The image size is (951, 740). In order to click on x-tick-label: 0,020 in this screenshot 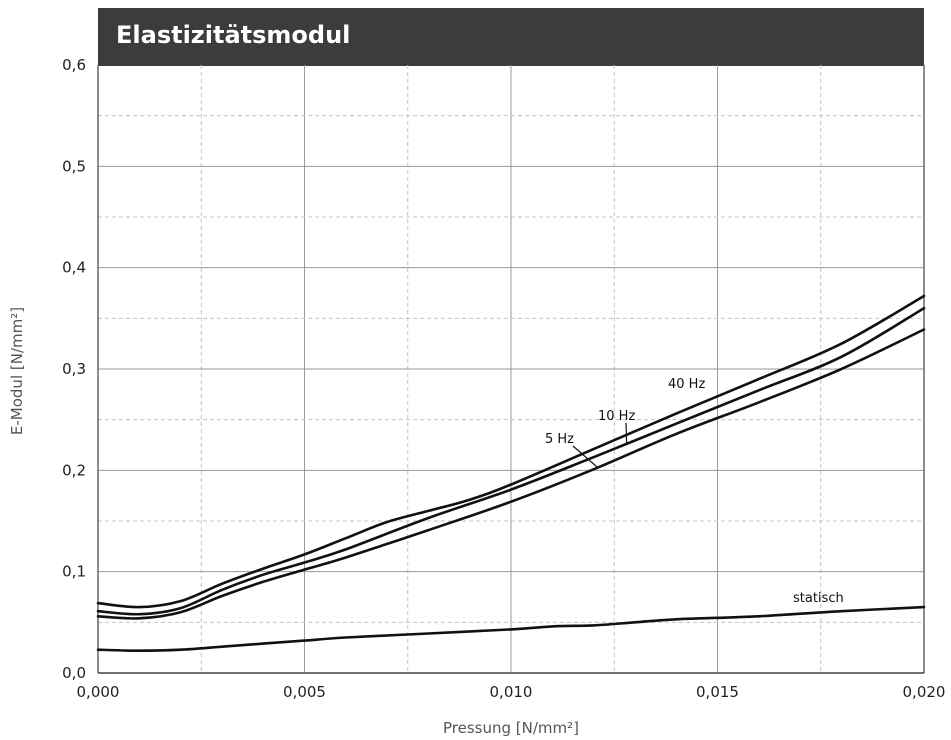, I will do `click(924, 692)`.